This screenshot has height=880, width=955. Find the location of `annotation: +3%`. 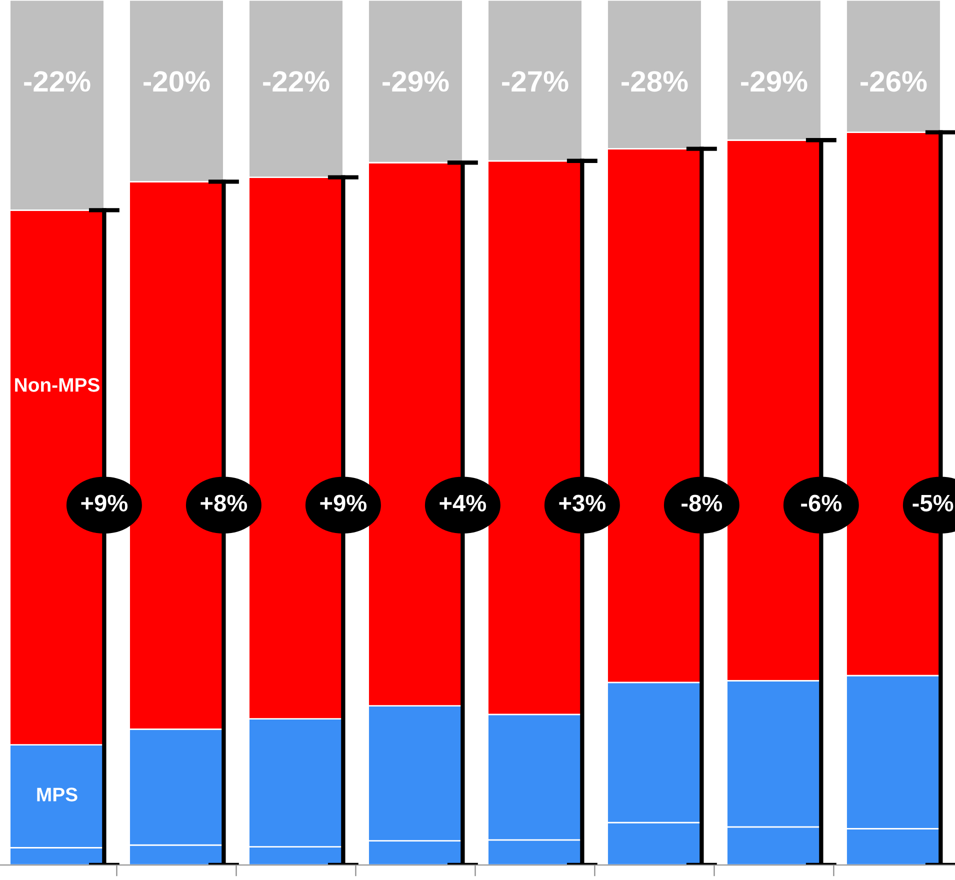

annotation: +3% is located at coordinates (582, 503).